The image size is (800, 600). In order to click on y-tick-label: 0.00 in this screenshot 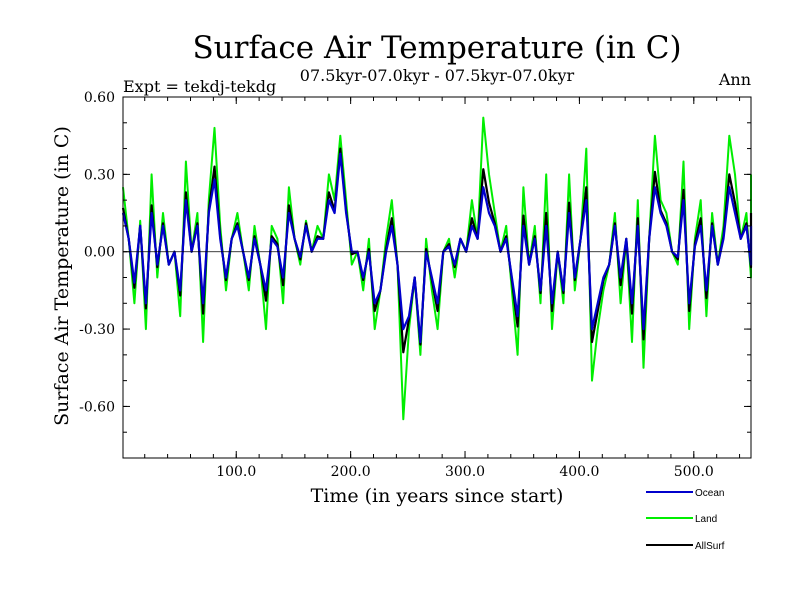, I will do `click(99, 253)`.